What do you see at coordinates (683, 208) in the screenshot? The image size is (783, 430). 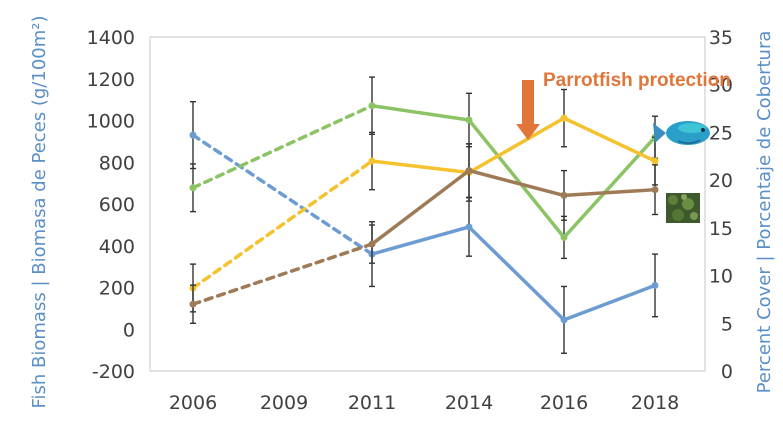 I see `coral-photo-icon` at bounding box center [683, 208].